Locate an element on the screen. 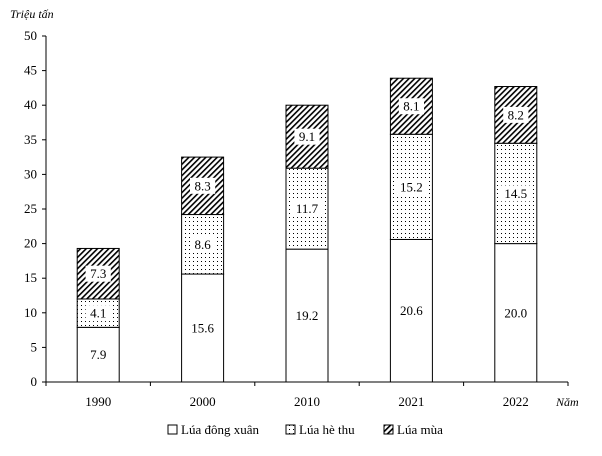  x-axis-label: Năm is located at coordinates (567, 402).